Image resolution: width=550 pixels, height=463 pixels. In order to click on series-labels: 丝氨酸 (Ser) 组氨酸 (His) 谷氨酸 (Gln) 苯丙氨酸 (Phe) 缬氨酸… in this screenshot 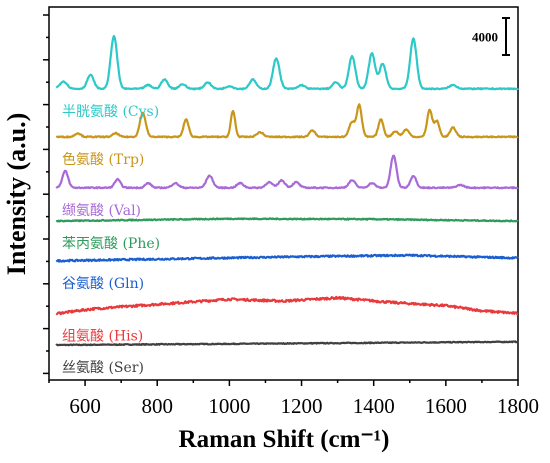, I will do `click(111, 240)`.